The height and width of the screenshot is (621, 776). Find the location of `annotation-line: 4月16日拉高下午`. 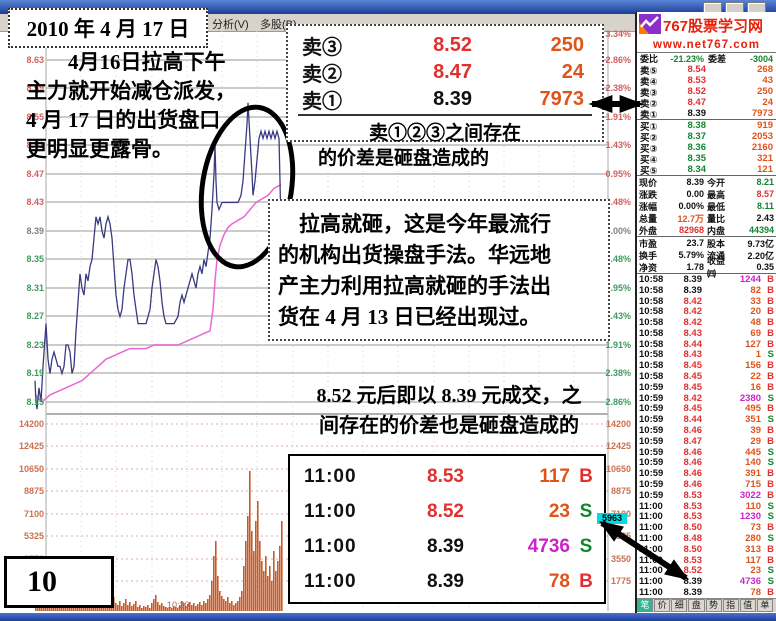

annotation-line: 4月16日拉高下午 is located at coordinates (126, 62).